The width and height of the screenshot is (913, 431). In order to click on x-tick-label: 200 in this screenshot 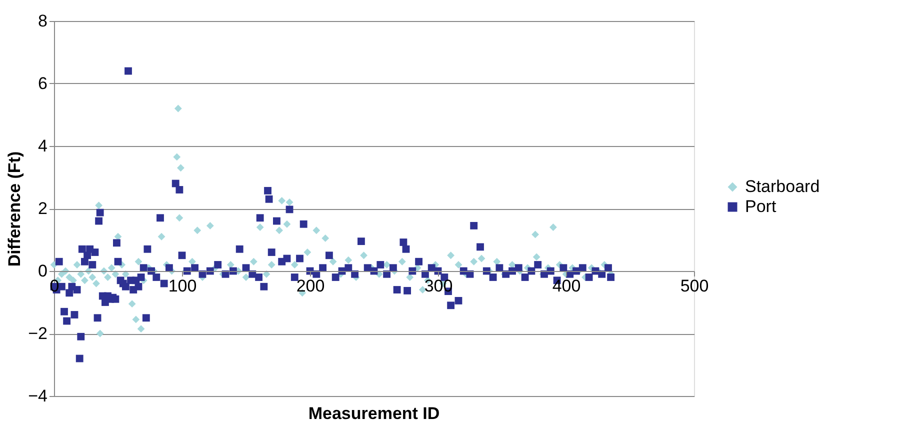, I will do `click(310, 286)`.